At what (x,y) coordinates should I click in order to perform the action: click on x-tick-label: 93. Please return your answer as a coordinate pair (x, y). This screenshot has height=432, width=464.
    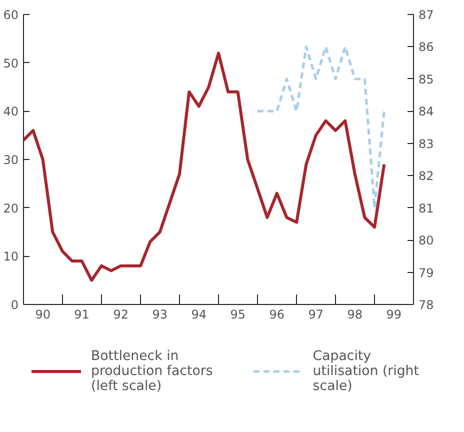
    Looking at the image, I should click on (160, 315).